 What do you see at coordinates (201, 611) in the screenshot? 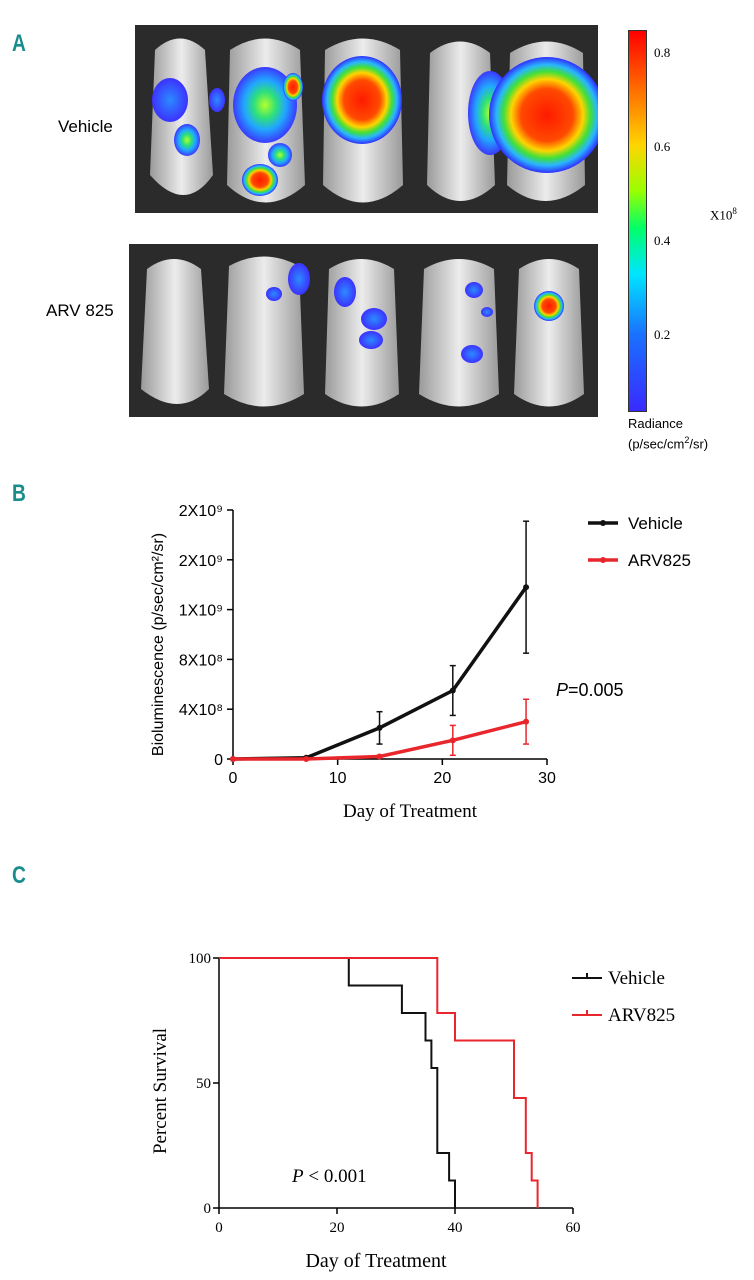
I see `y-tick-label: 1X10⁹` at bounding box center [201, 611].